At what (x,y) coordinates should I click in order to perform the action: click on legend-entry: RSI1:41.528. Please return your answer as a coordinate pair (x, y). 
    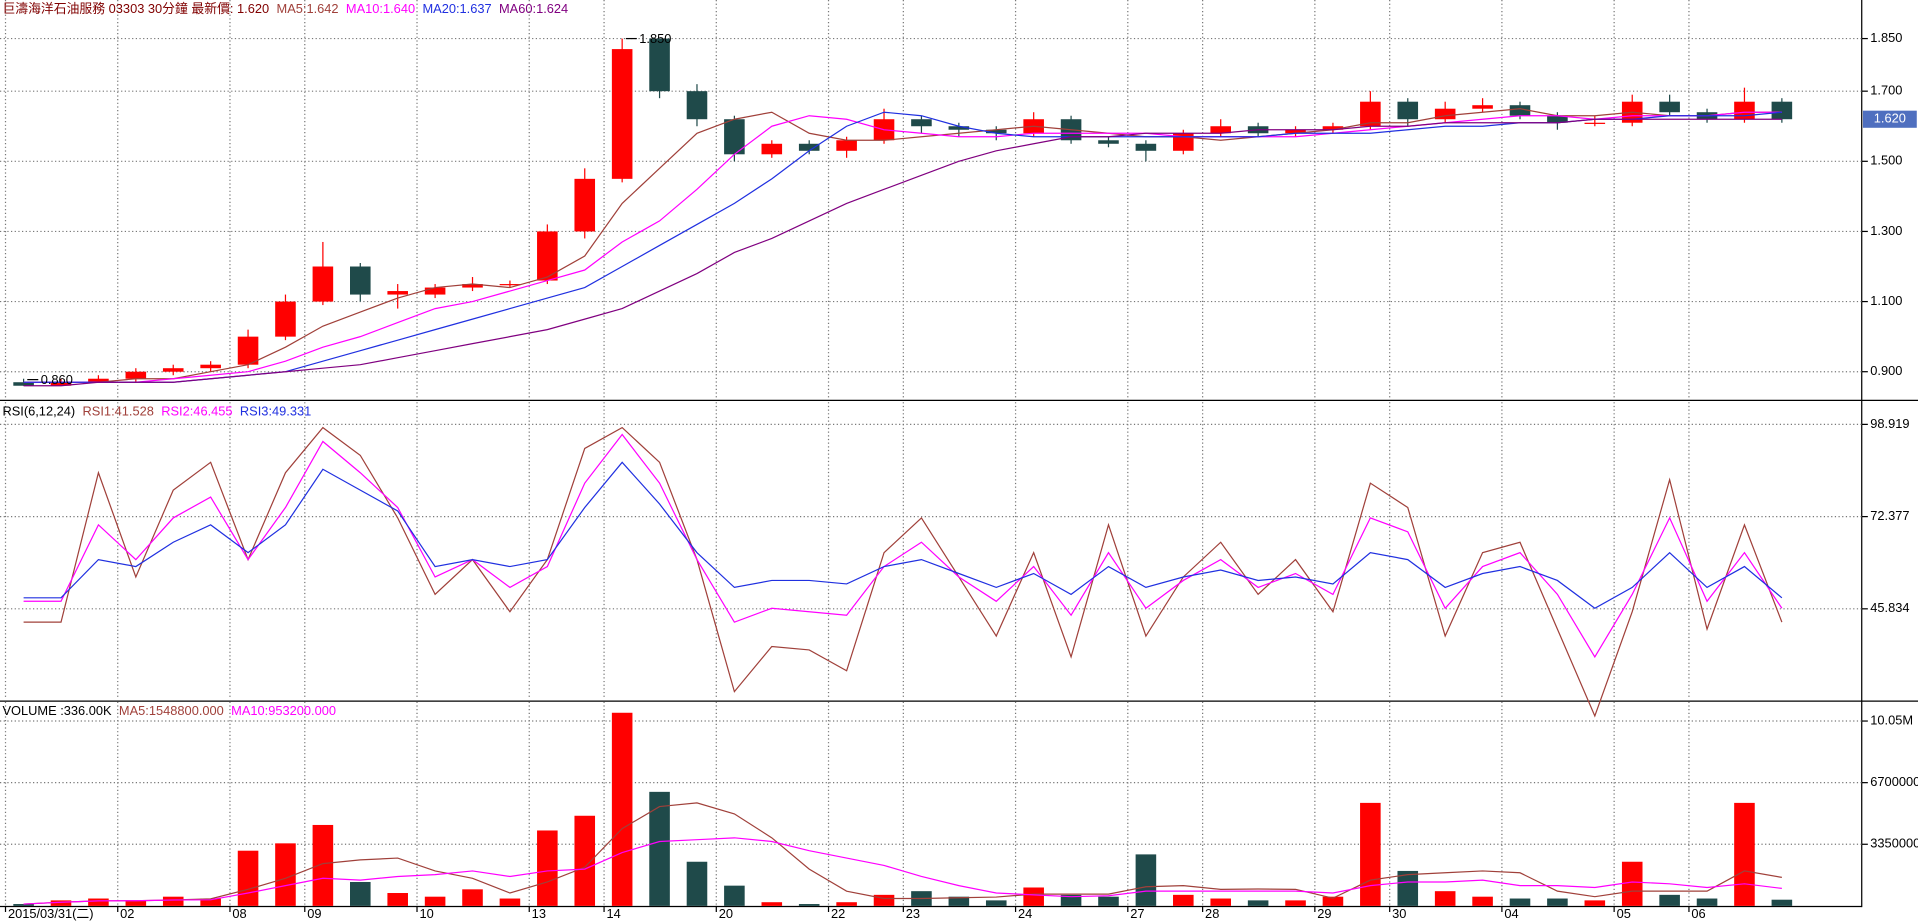
    Looking at the image, I should click on (118, 410).